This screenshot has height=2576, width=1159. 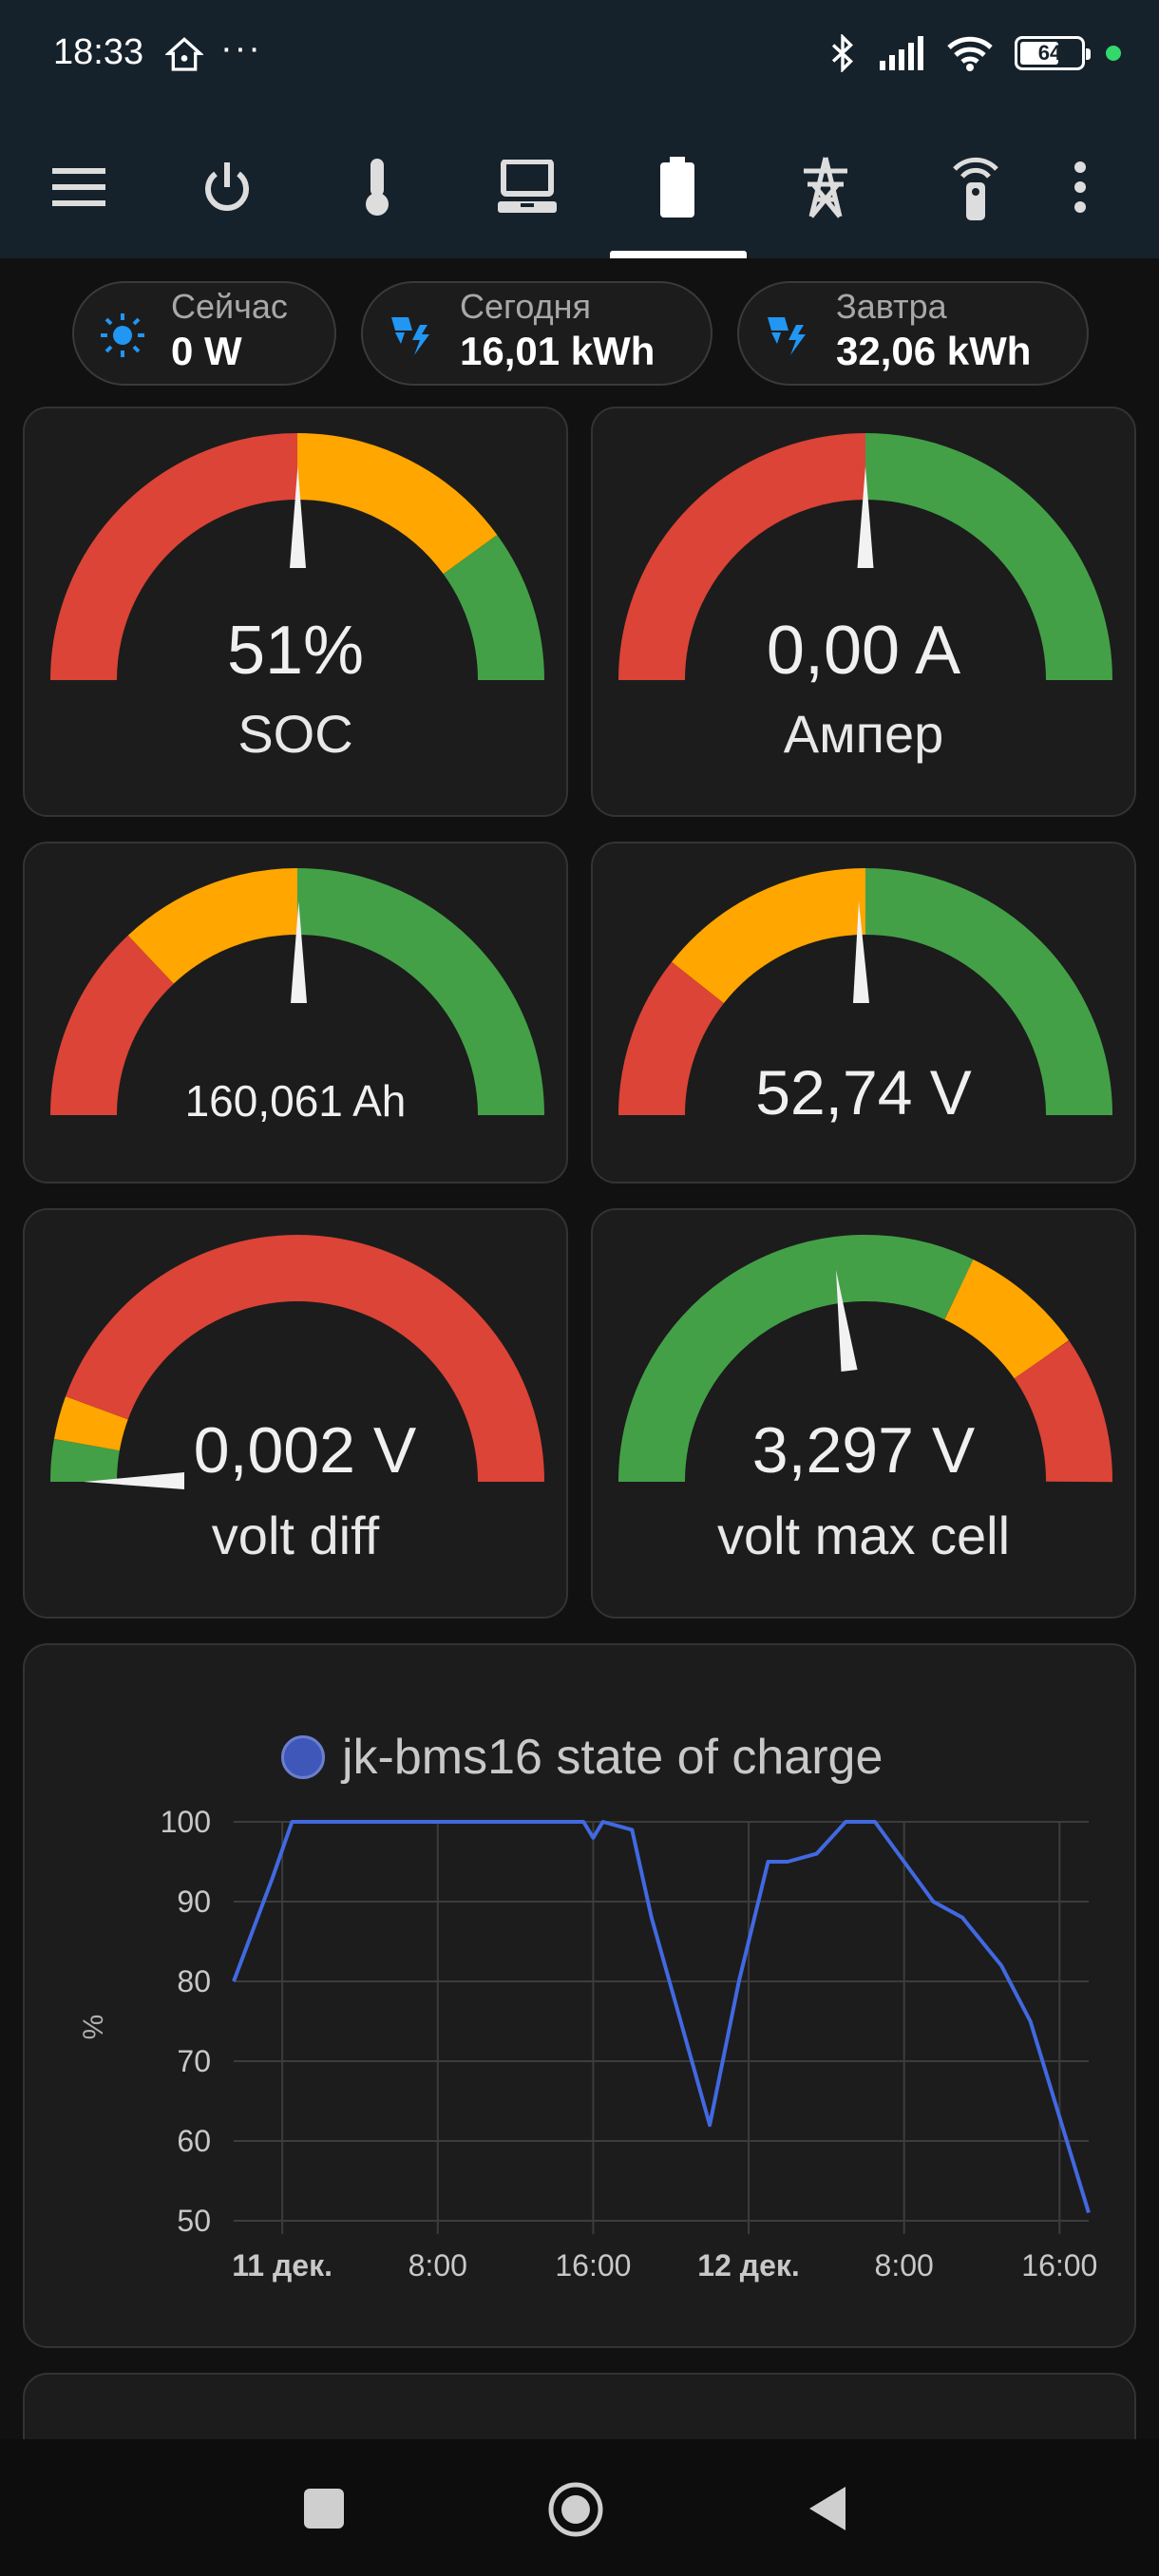 I want to click on gauge-name: volt diff, so click(x=295, y=1535).